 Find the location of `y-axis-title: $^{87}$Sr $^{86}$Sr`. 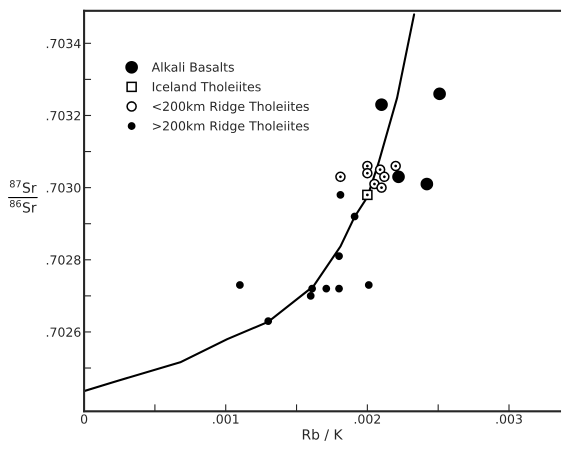

y-axis-title: $^{87}$Sr $^{86}$Sr is located at coordinates (23, 196).